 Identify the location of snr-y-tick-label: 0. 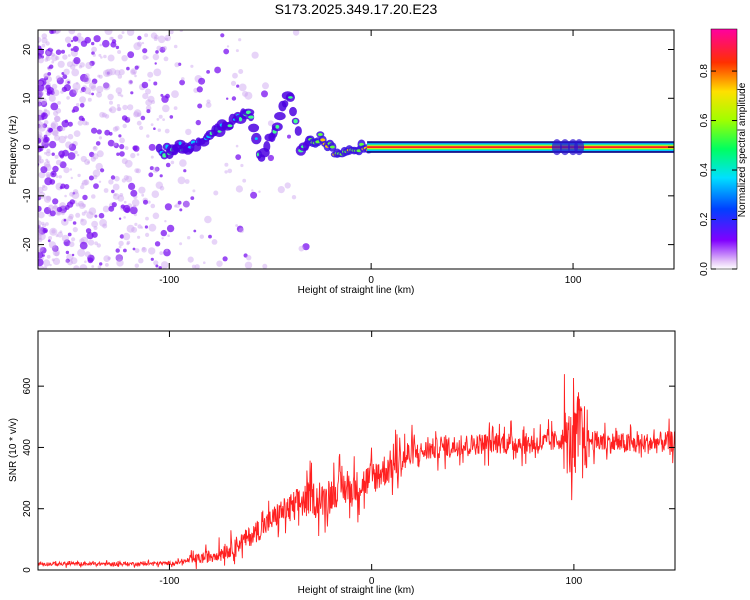
(27, 570).